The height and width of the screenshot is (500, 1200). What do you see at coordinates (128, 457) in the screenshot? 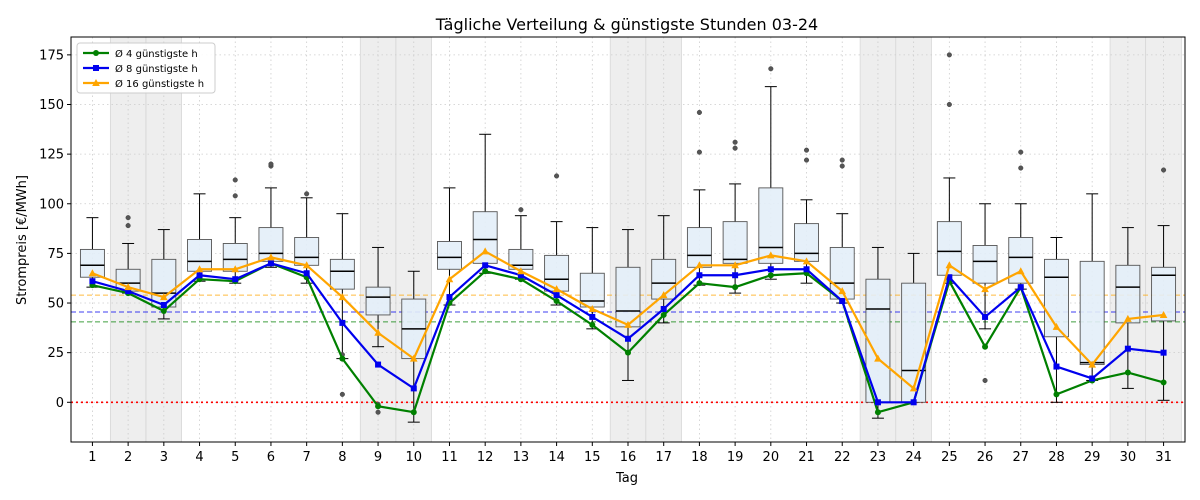
I see `x-tick-label: 2` at bounding box center [128, 457].